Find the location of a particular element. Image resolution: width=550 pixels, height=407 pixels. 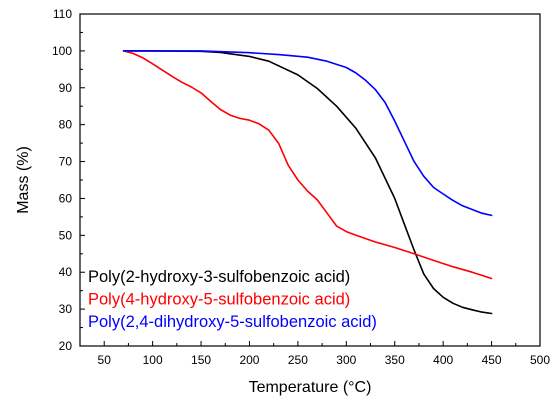

y-tick-label: 100 is located at coordinates (62, 51).